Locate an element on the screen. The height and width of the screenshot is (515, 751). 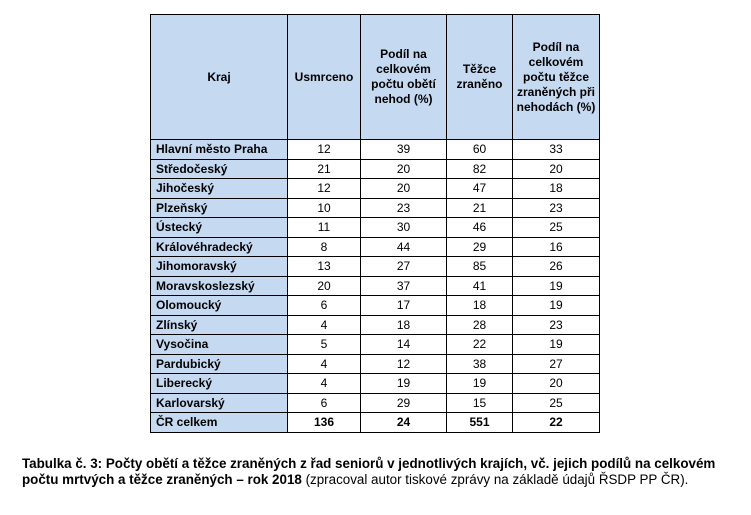
cell-seriously-injured: 15 is located at coordinates (479, 402).